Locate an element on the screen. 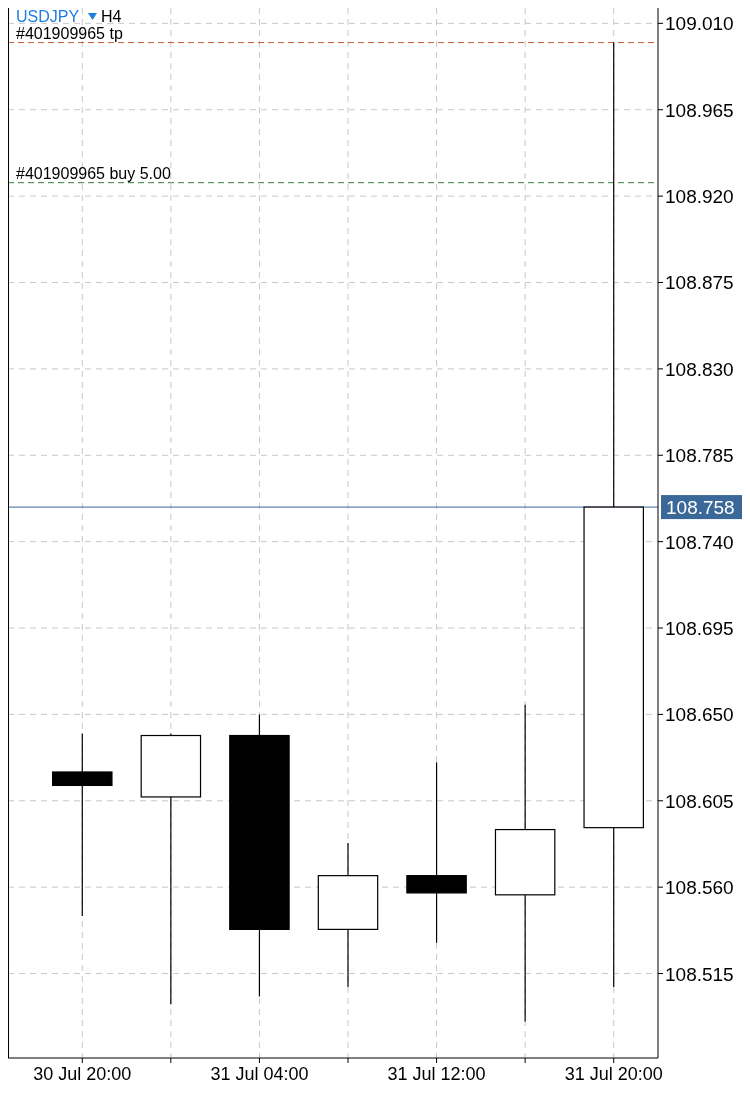 Image resolution: width=750 pixels, height=1094 pixels. y-tick-label: 108.605 is located at coordinates (699, 801).